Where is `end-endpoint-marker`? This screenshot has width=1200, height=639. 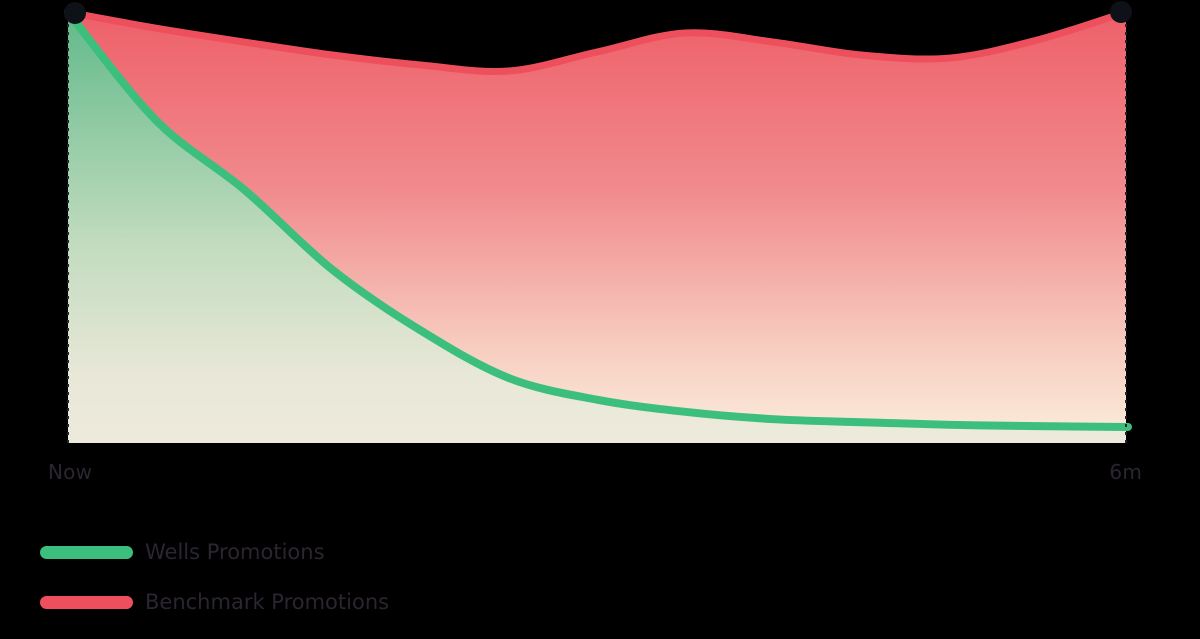
end-endpoint-marker is located at coordinates (1121, 12).